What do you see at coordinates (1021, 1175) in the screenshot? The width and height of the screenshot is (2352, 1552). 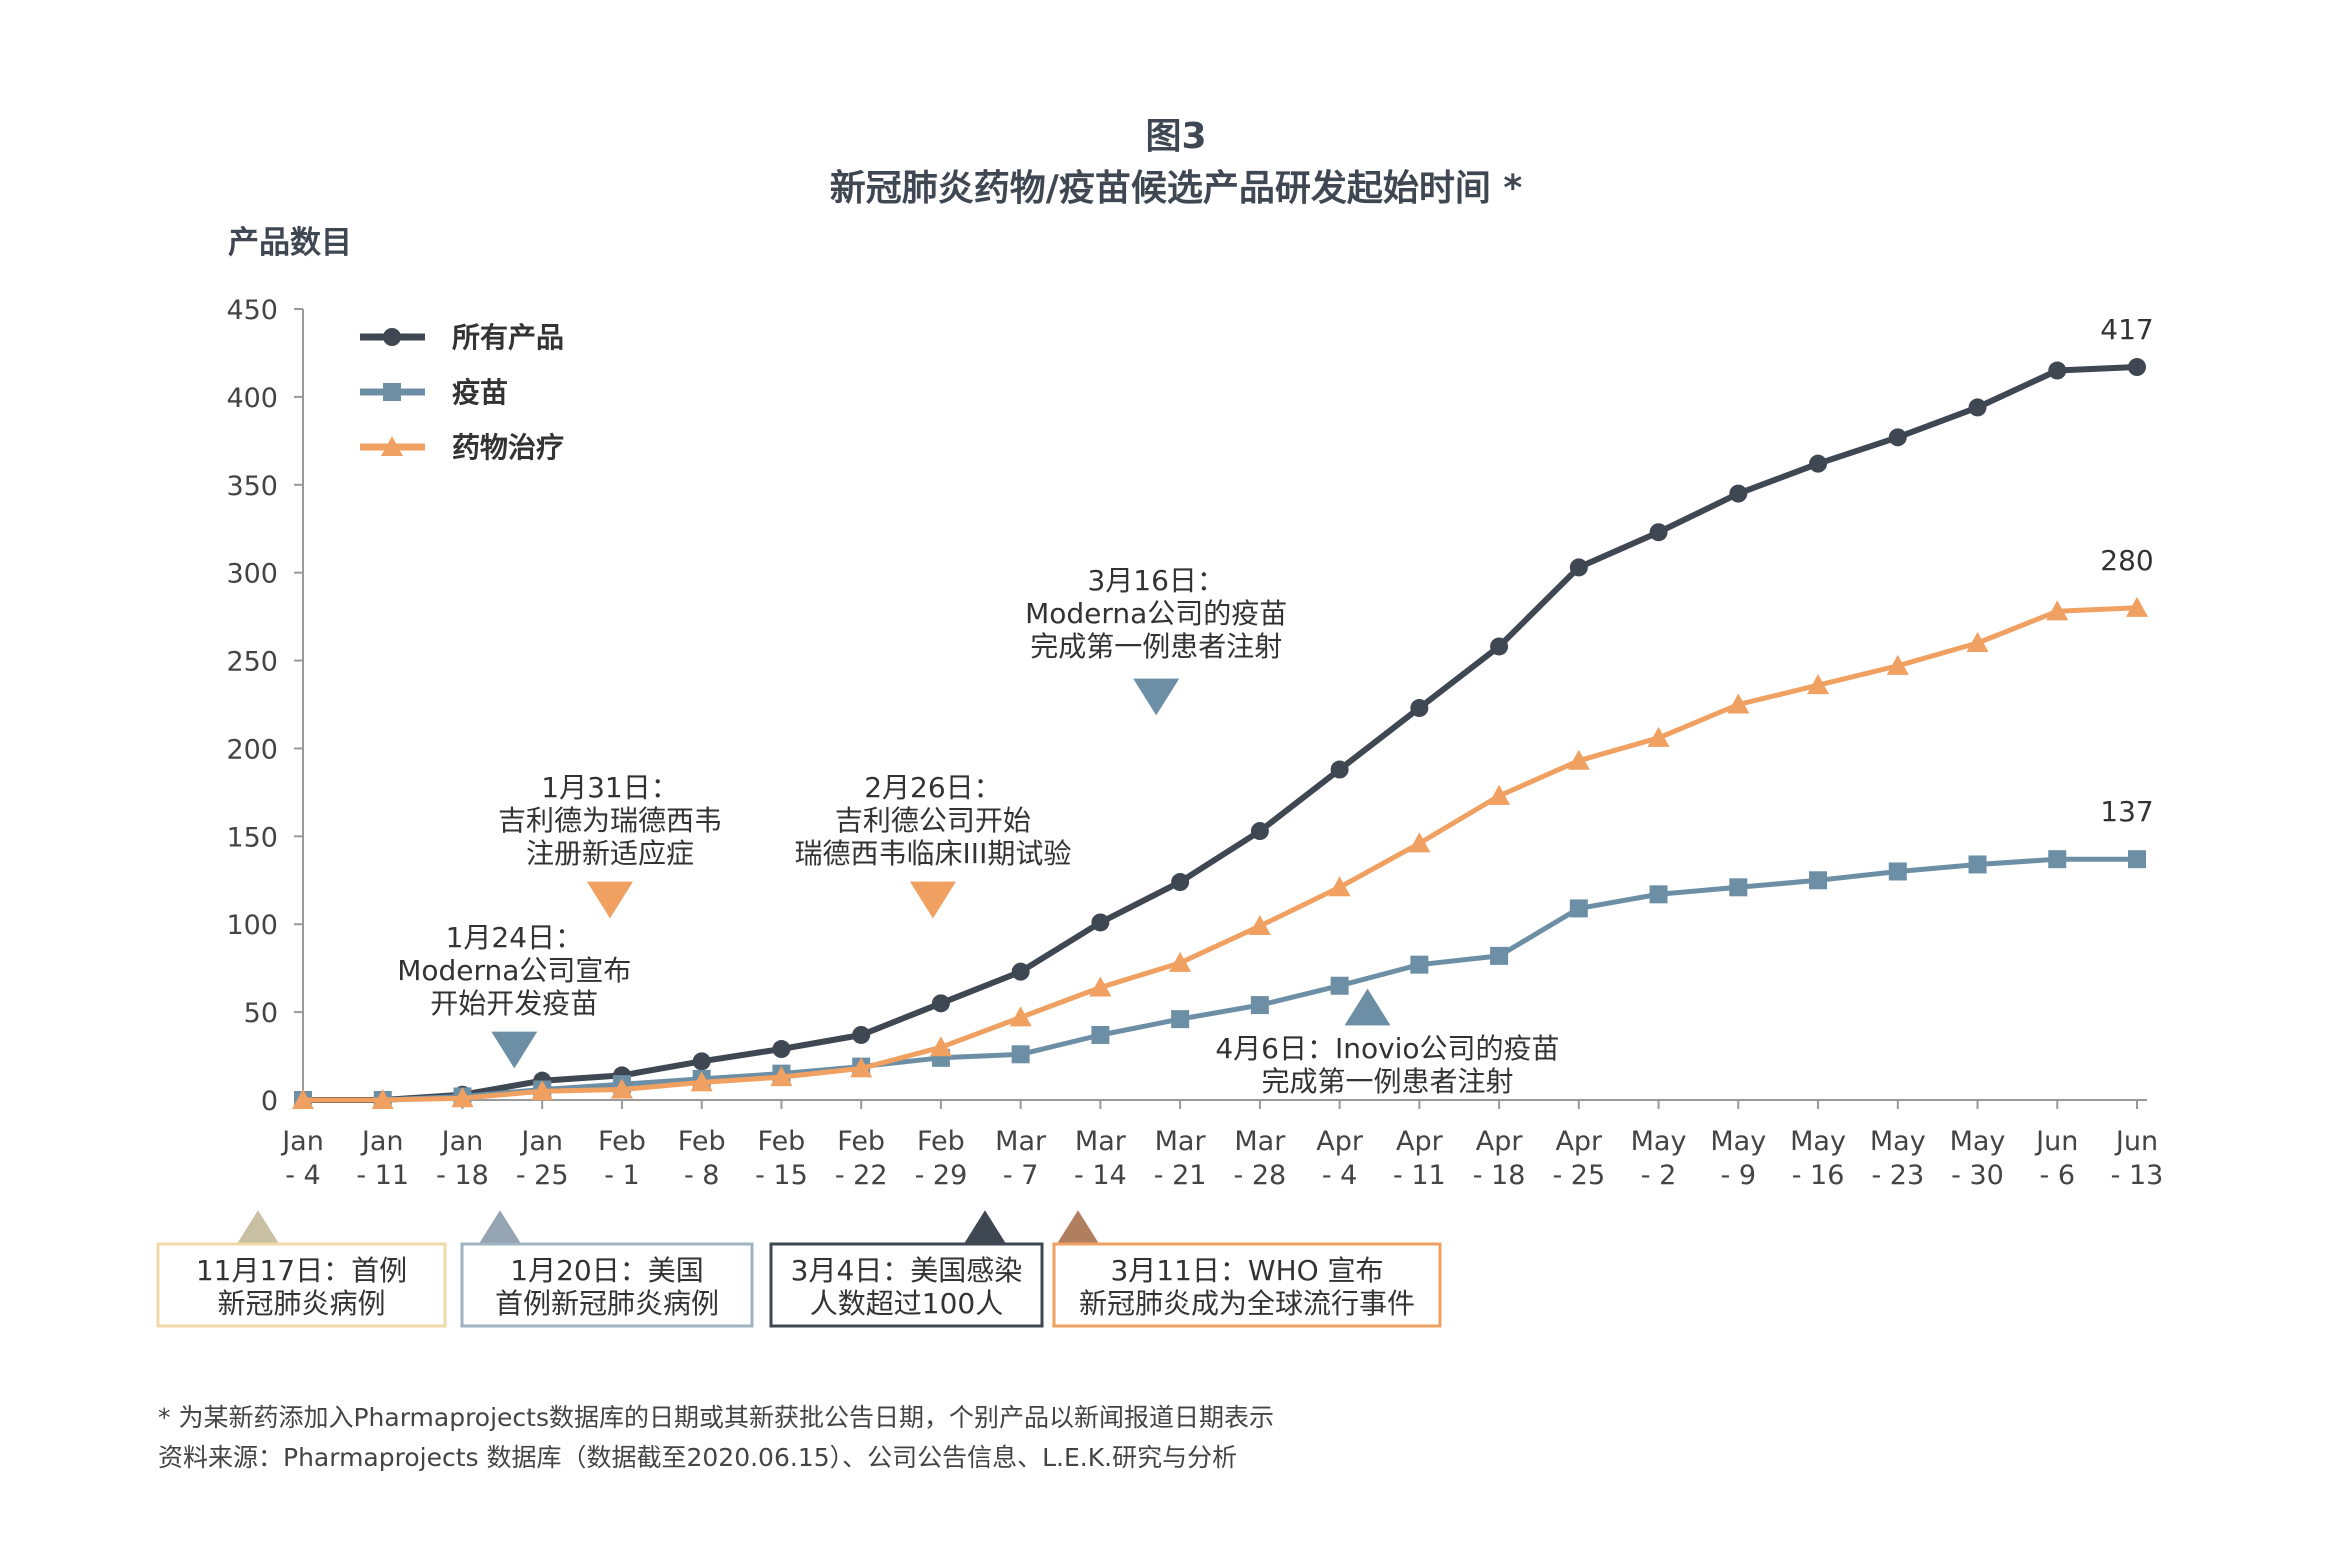 I see `x-tick-label: - 7` at bounding box center [1021, 1175].